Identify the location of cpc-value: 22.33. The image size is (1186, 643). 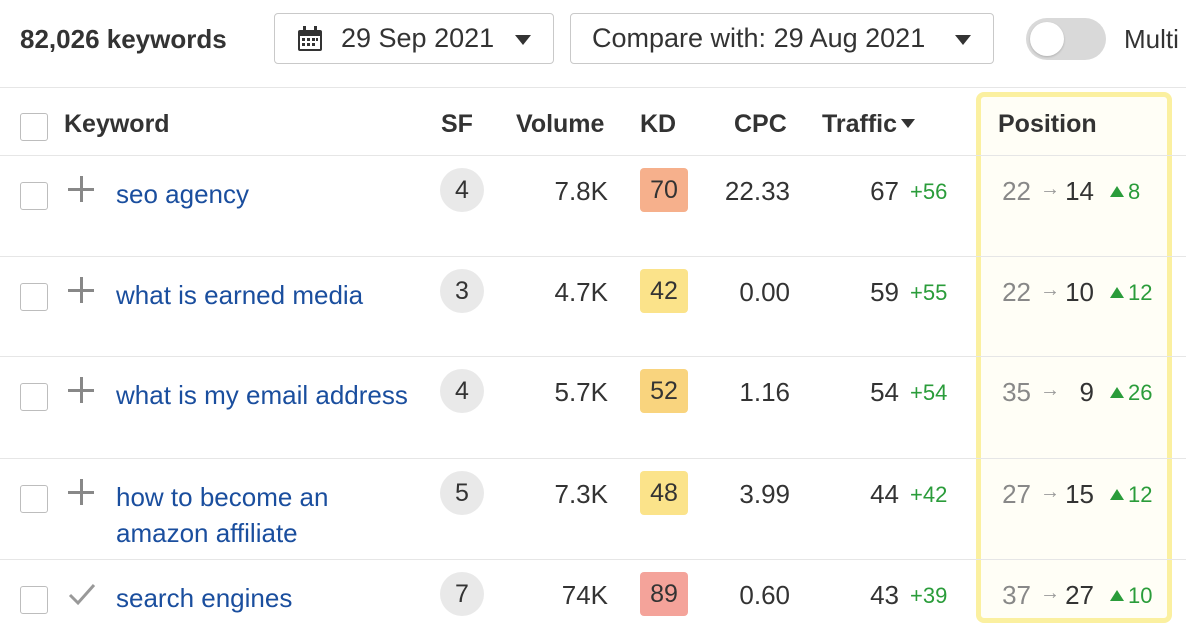
(757, 191).